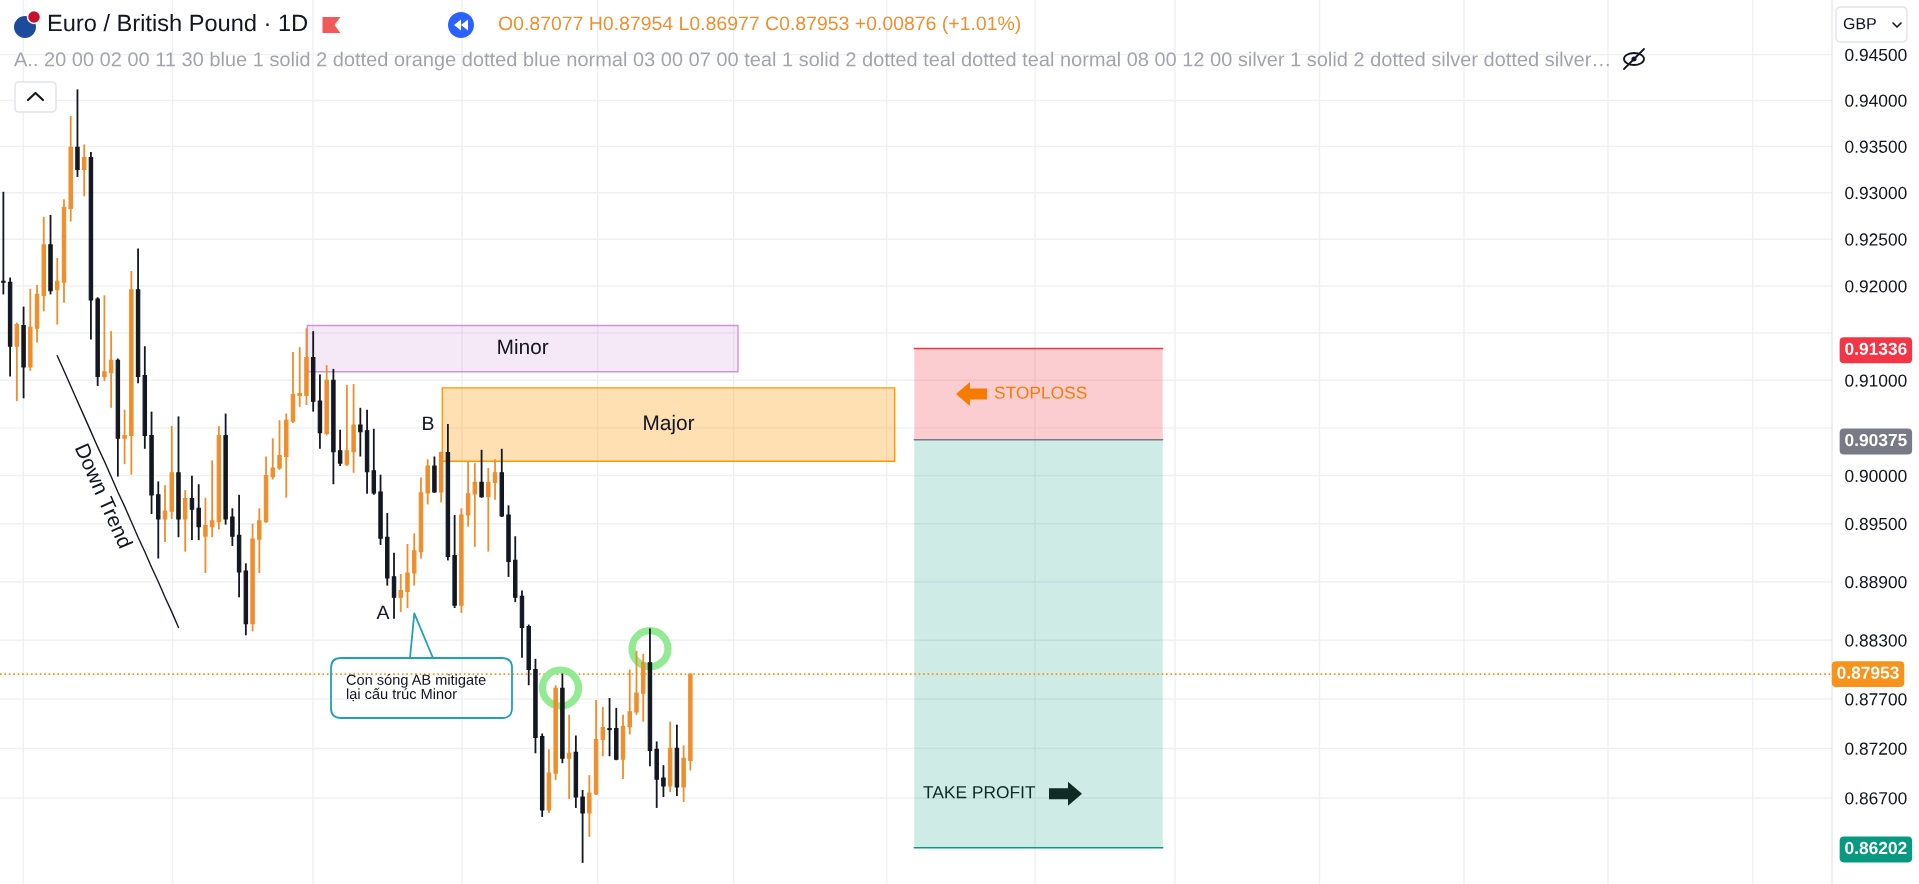 This screenshot has height=884, width=1919. Describe the element at coordinates (1876, 699) in the screenshot. I see `y-tick-label: 0.87700` at that location.